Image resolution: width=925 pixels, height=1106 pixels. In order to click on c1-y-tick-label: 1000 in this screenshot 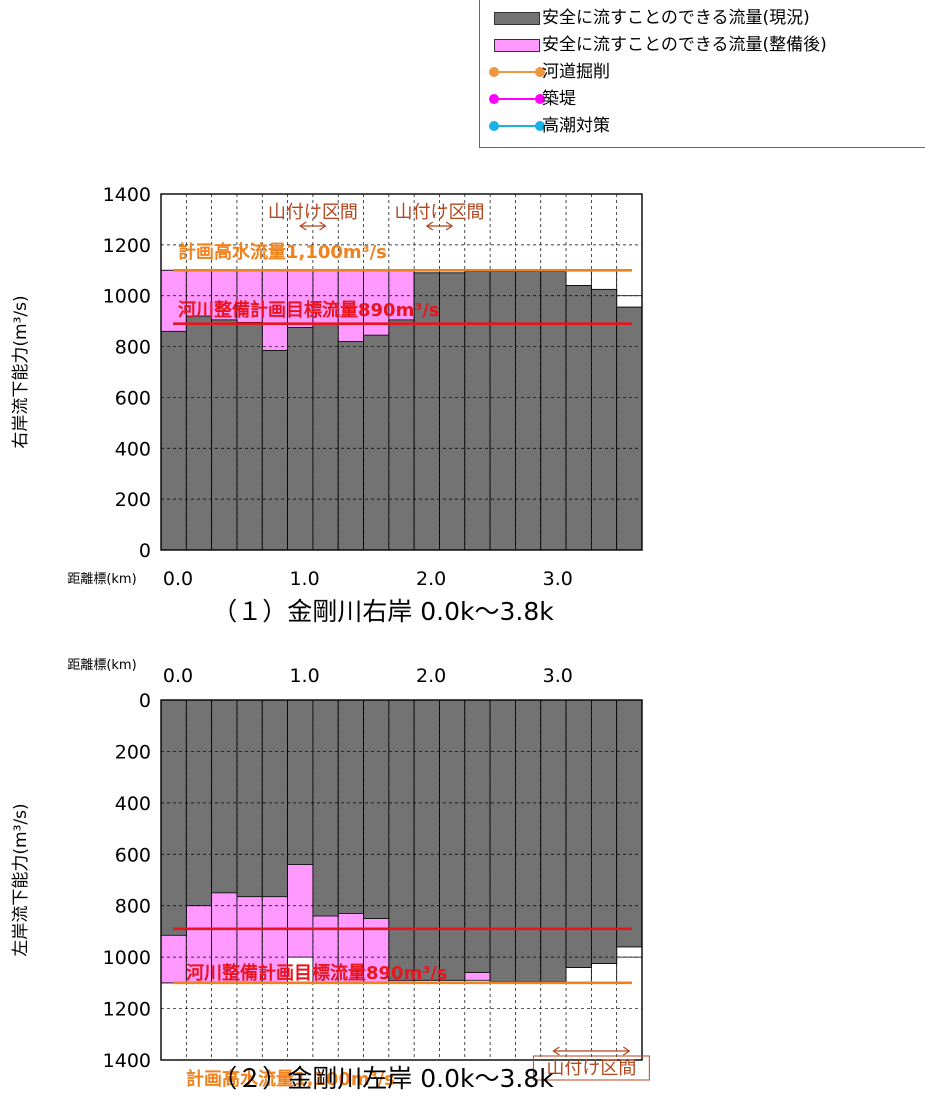, I will do `click(127, 297)`.